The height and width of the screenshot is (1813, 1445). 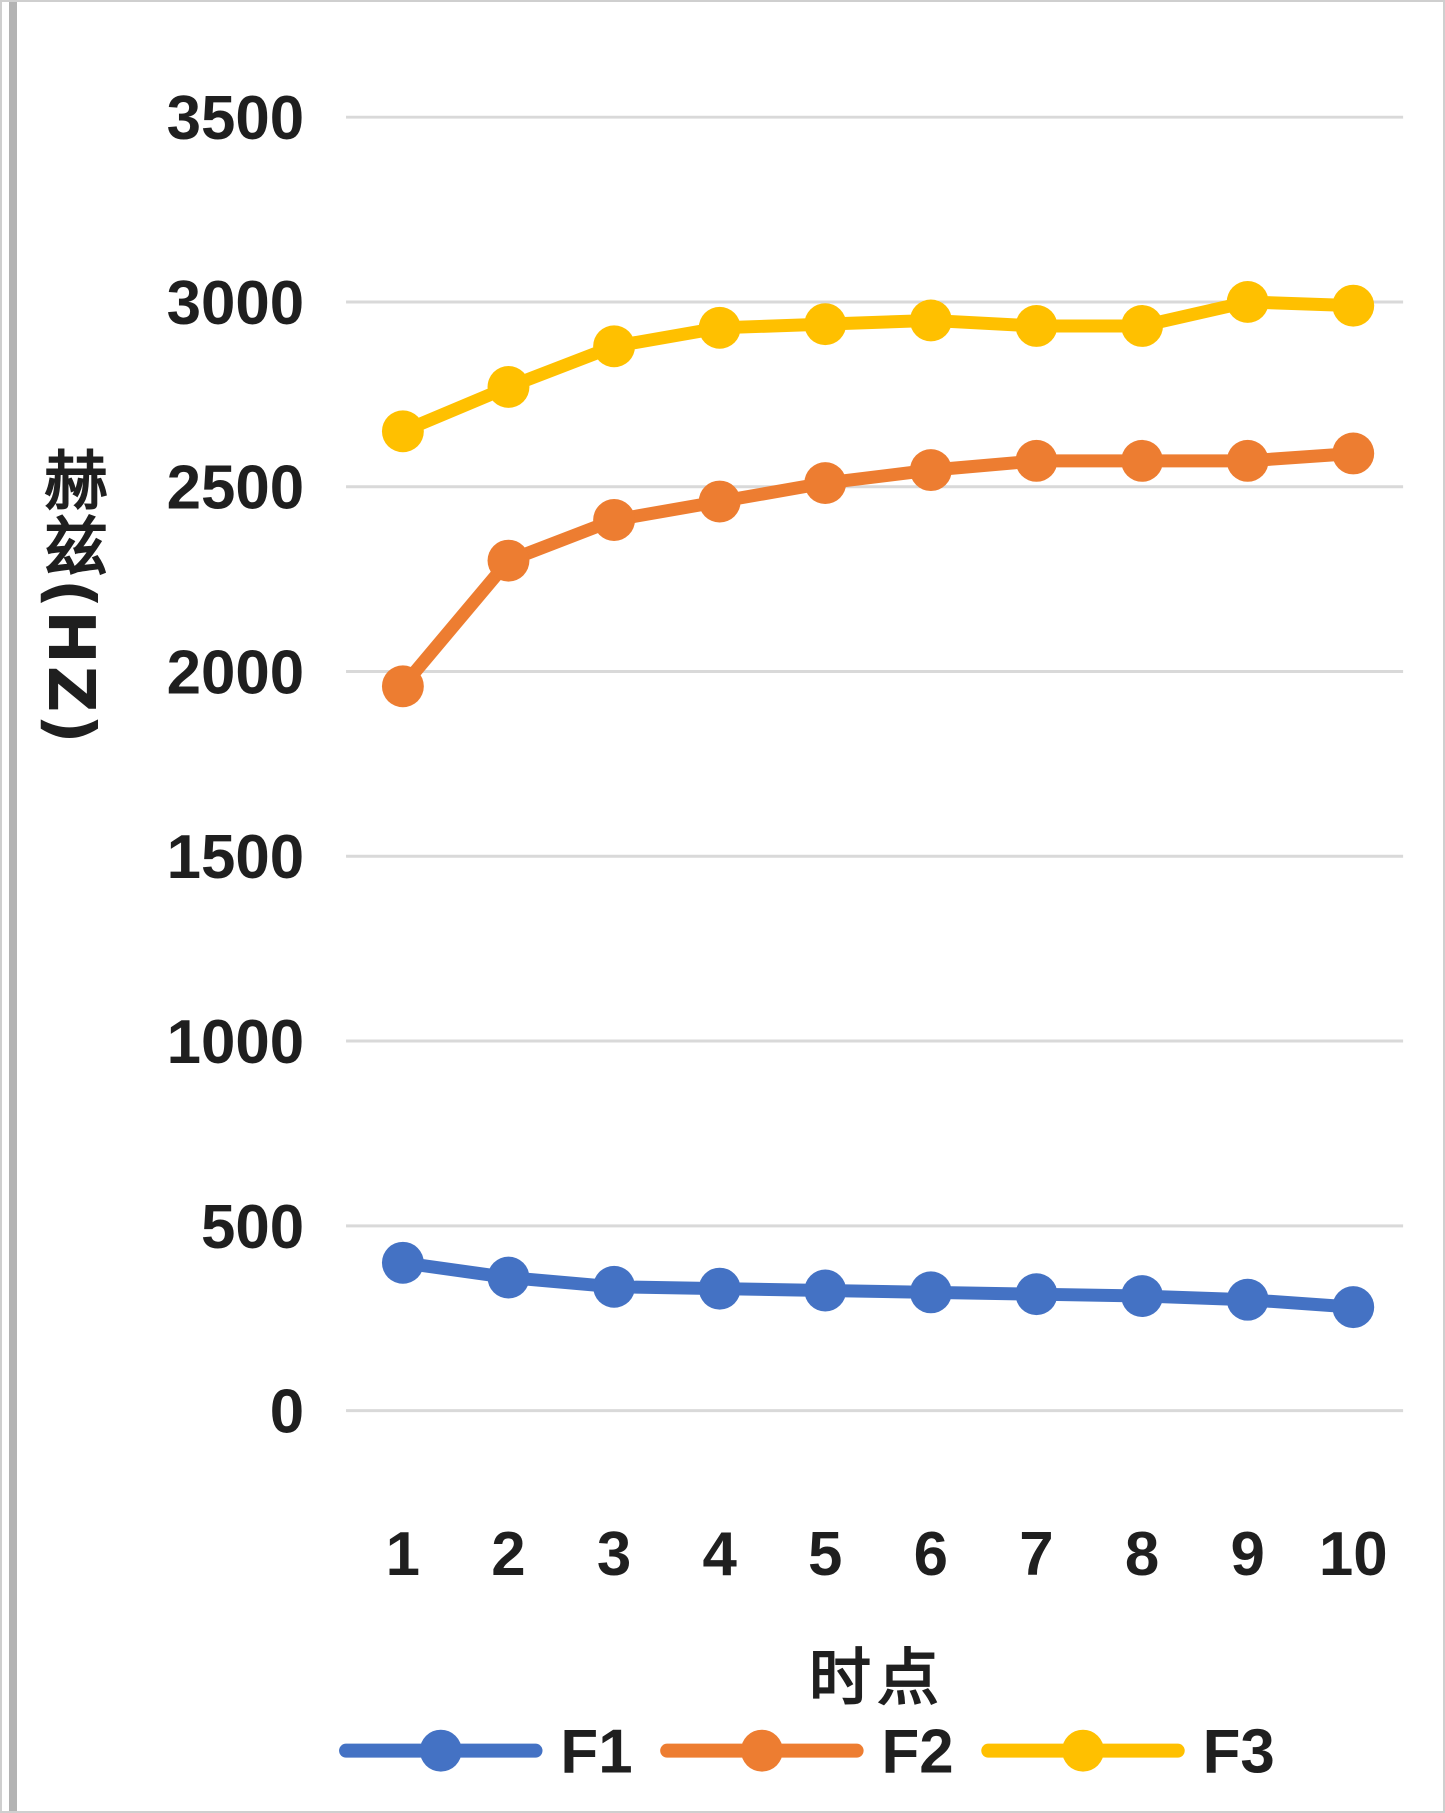 What do you see at coordinates (918, 1752) in the screenshot?
I see `legend-label-F2: F2` at bounding box center [918, 1752].